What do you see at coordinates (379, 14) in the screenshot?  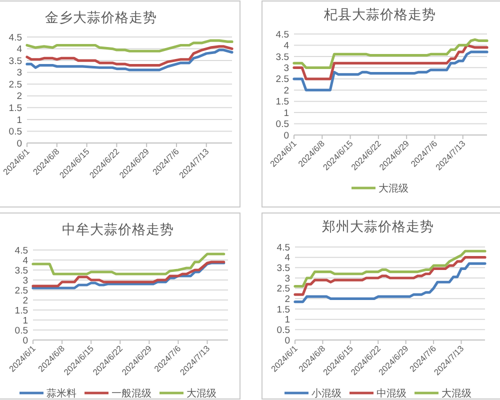 I see `chart-title: 杞县大蒜价格走势` at bounding box center [379, 14].